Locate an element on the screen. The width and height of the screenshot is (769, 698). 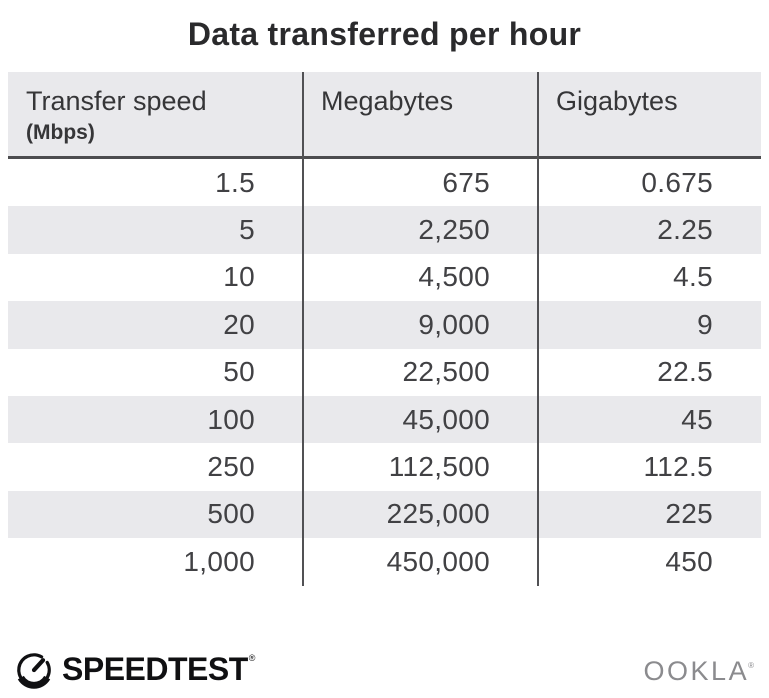
cell-speed: 50 is located at coordinates (239, 372).